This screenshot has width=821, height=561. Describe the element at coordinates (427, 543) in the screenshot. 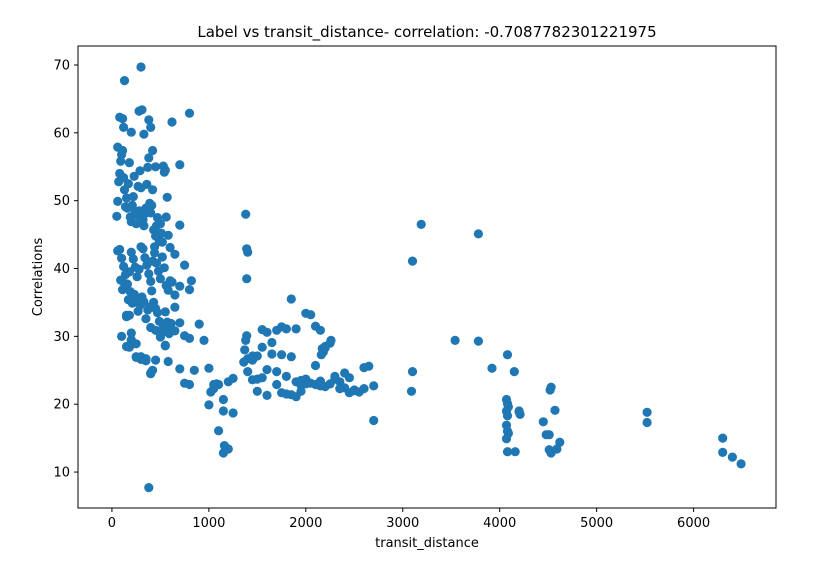

I see `x-axis-label: transit_distance` at that location.